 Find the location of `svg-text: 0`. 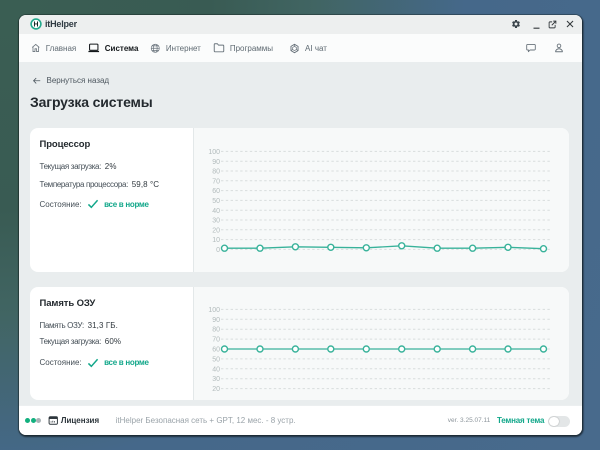

svg-text: 0 is located at coordinates (218, 250).